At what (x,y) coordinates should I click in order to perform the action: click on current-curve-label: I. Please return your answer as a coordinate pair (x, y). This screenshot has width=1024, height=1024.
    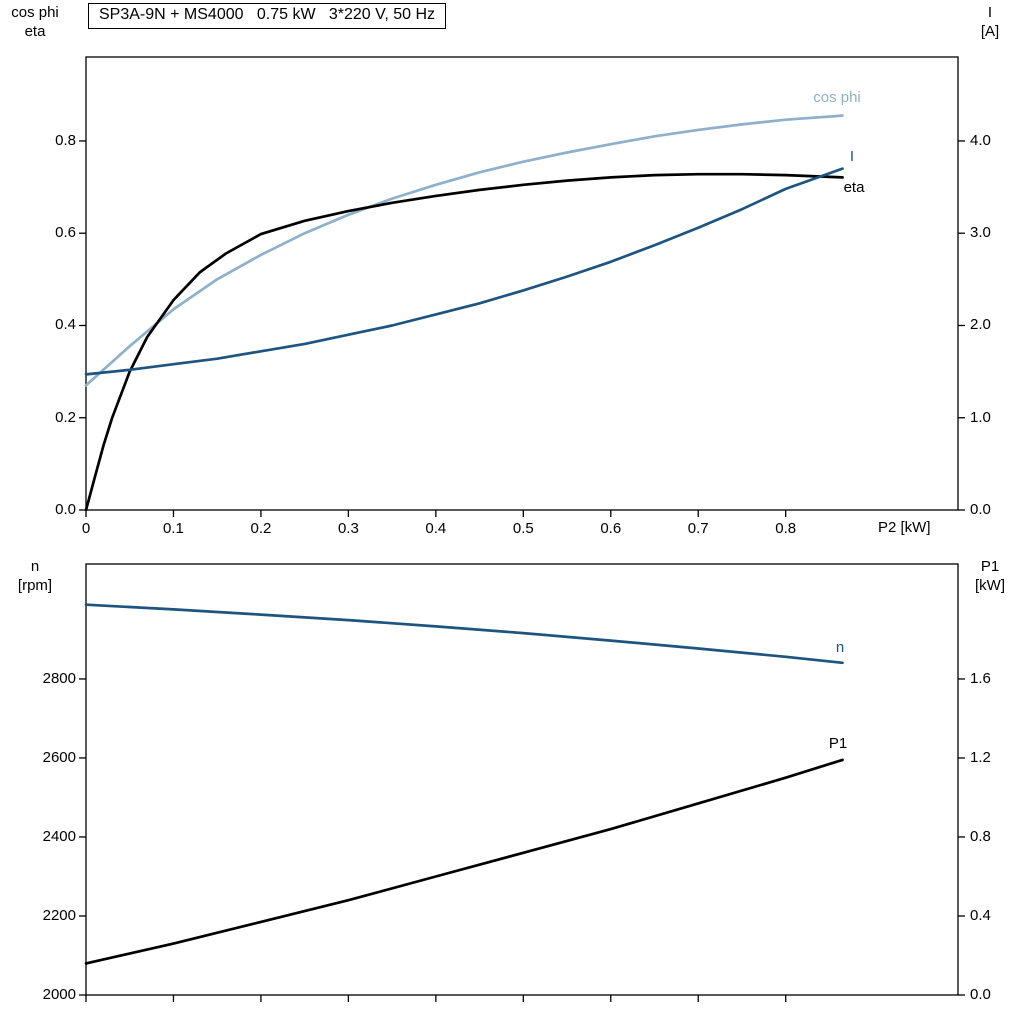
    Looking at the image, I should click on (852, 156).